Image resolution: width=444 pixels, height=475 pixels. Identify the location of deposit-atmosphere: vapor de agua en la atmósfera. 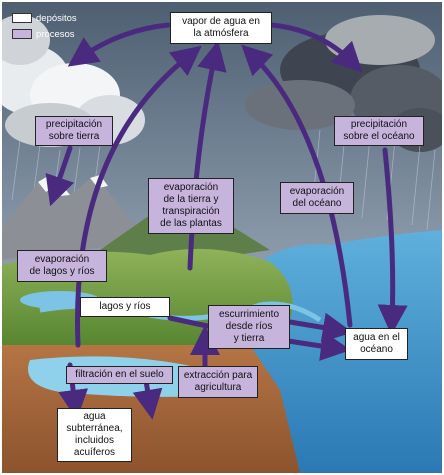
(221, 28).